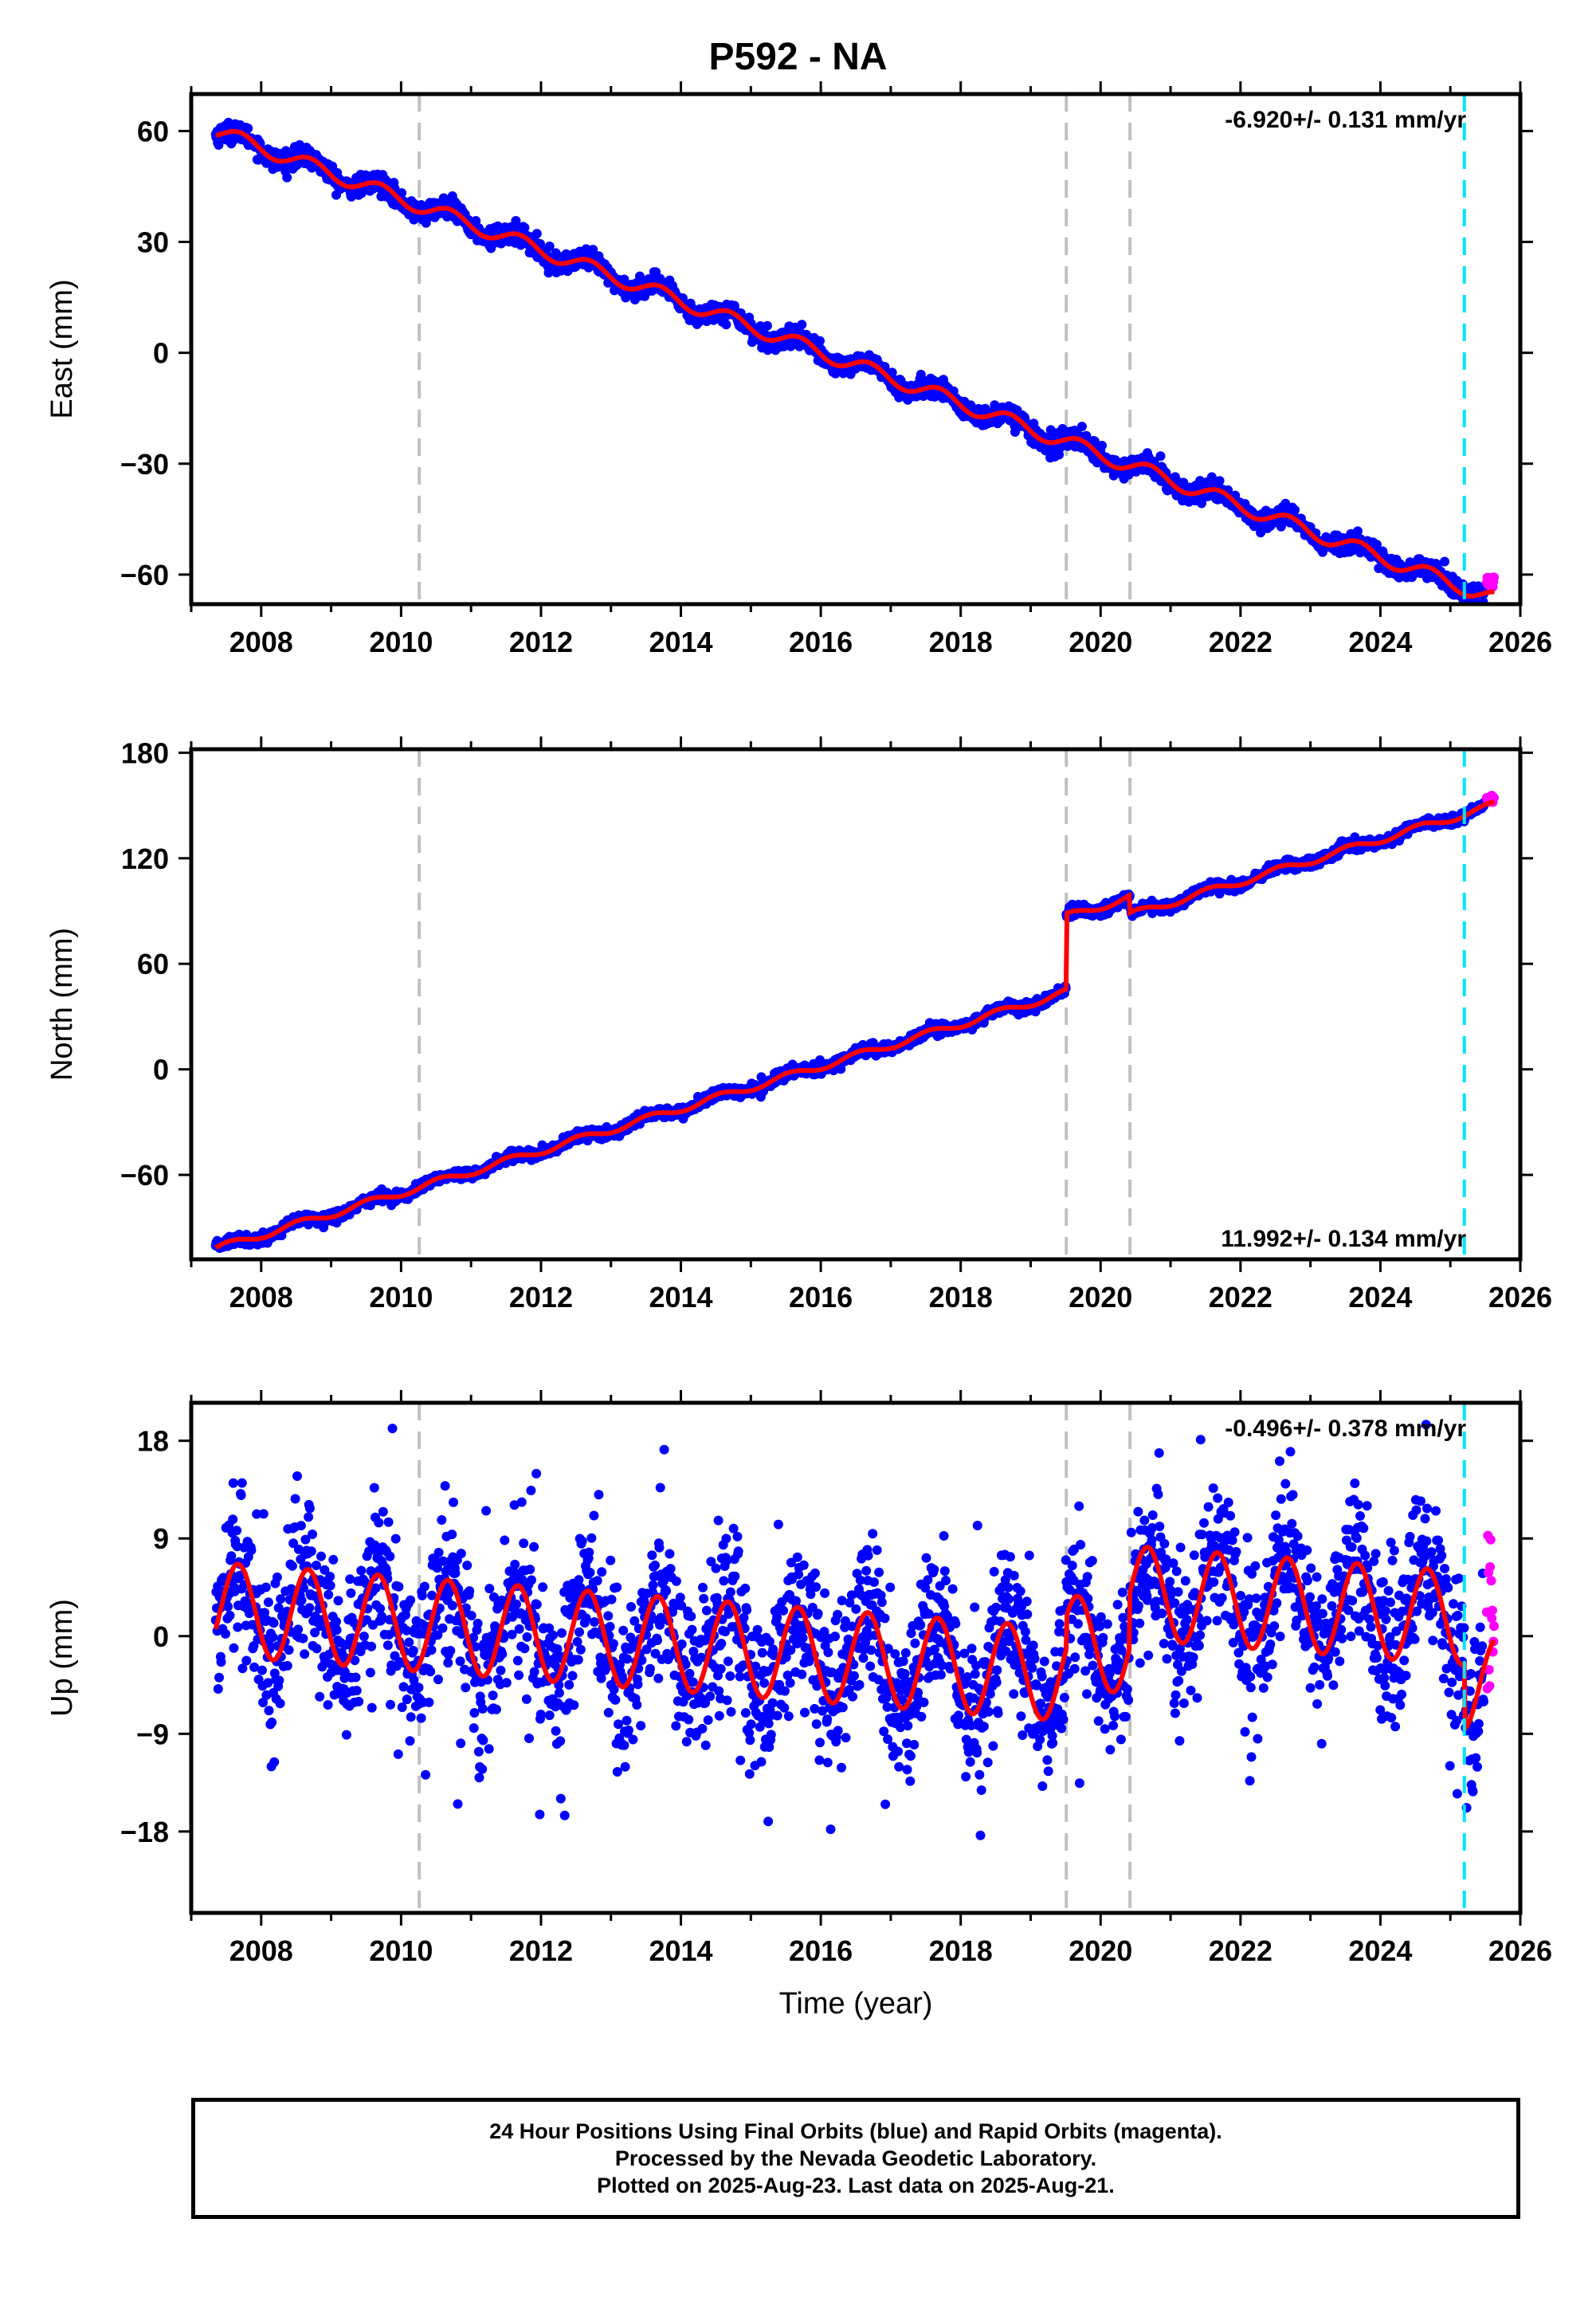 This screenshot has width=1596, height=2313. I want to click on x-tick-label: 2008, so click(261, 642).